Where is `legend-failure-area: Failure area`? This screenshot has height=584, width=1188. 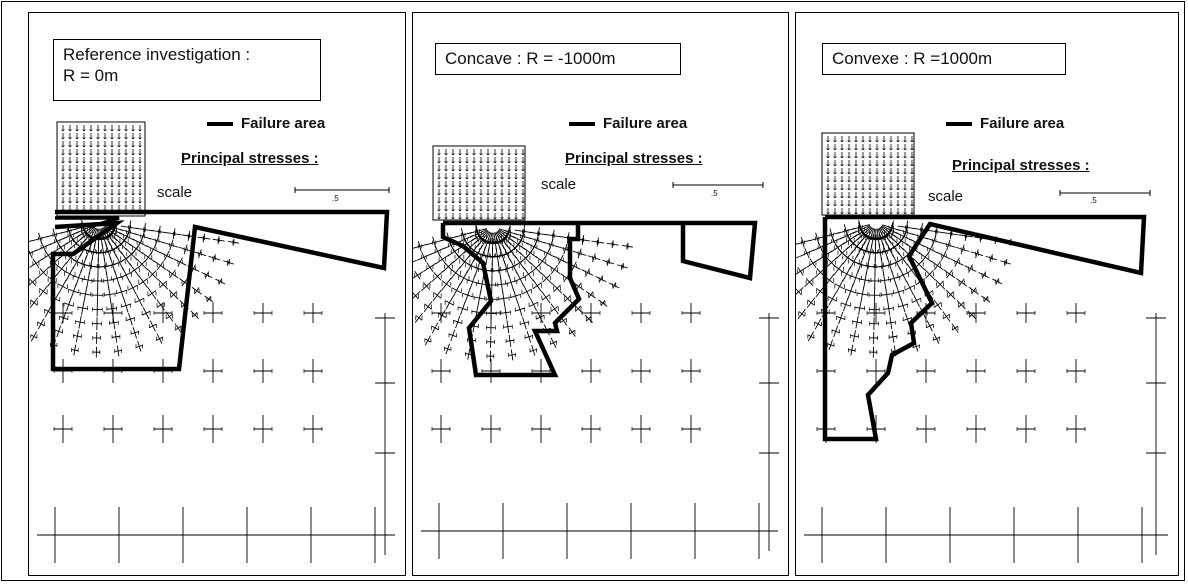 legend-failure-area: Failure area is located at coordinates (266, 123).